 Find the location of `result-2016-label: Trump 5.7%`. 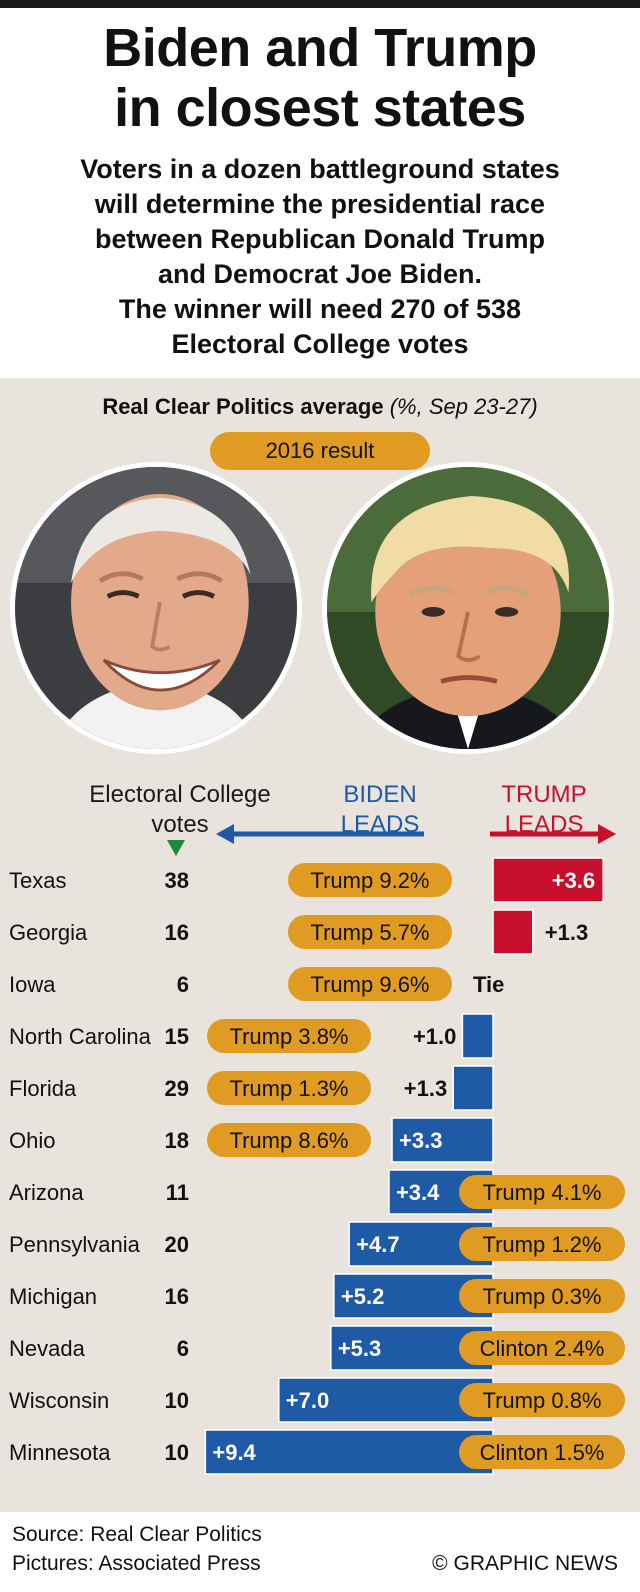

result-2016-label: Trump 5.7% is located at coordinates (369, 932).